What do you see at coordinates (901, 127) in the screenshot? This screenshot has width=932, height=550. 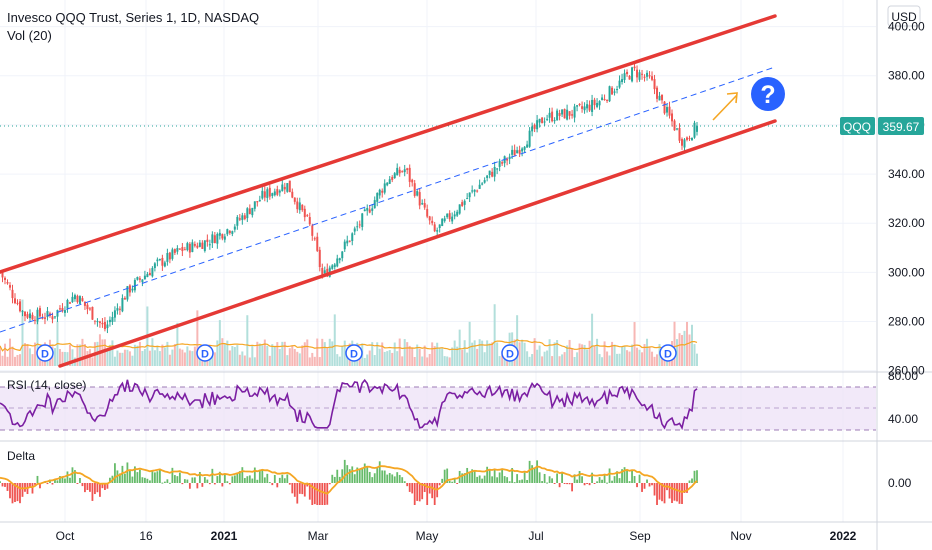 I see `price-badge-value: 359.67` at bounding box center [901, 127].